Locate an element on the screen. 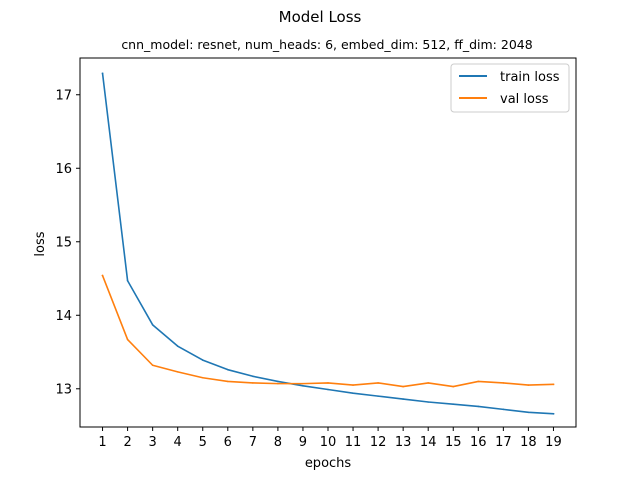 The image size is (640, 480). x-tick-label: 16 is located at coordinates (478, 442).